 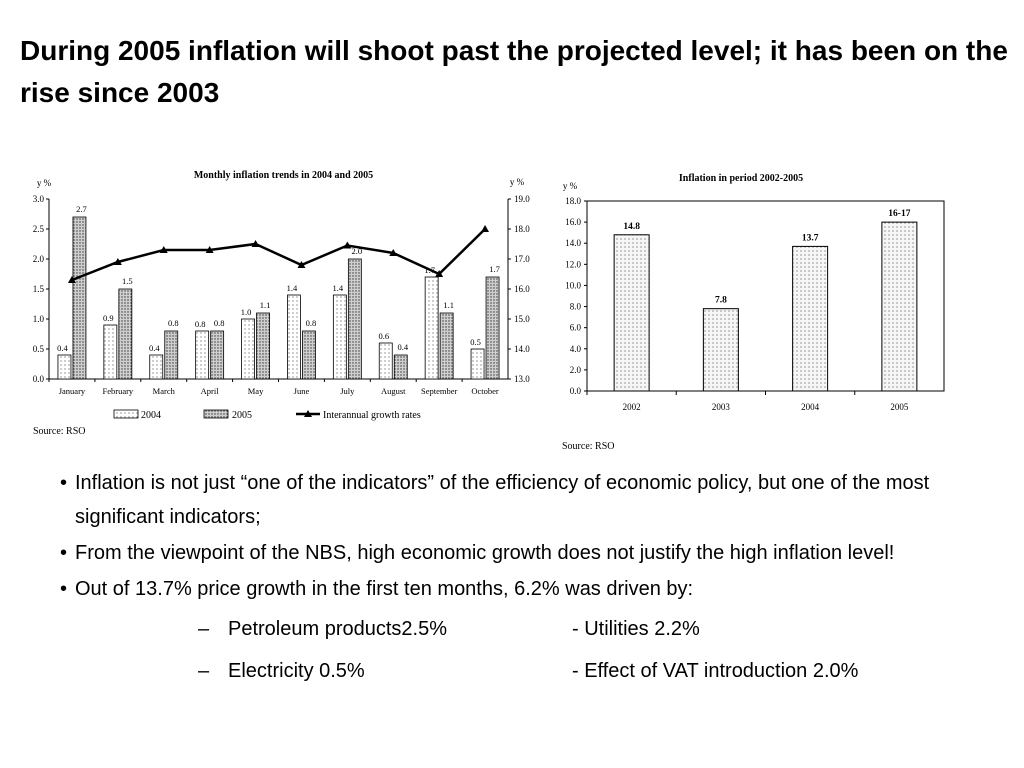 What do you see at coordinates (715, 671) in the screenshot?
I see `sub-item-right: - Effect of VAT introduction 2.0%` at bounding box center [715, 671].